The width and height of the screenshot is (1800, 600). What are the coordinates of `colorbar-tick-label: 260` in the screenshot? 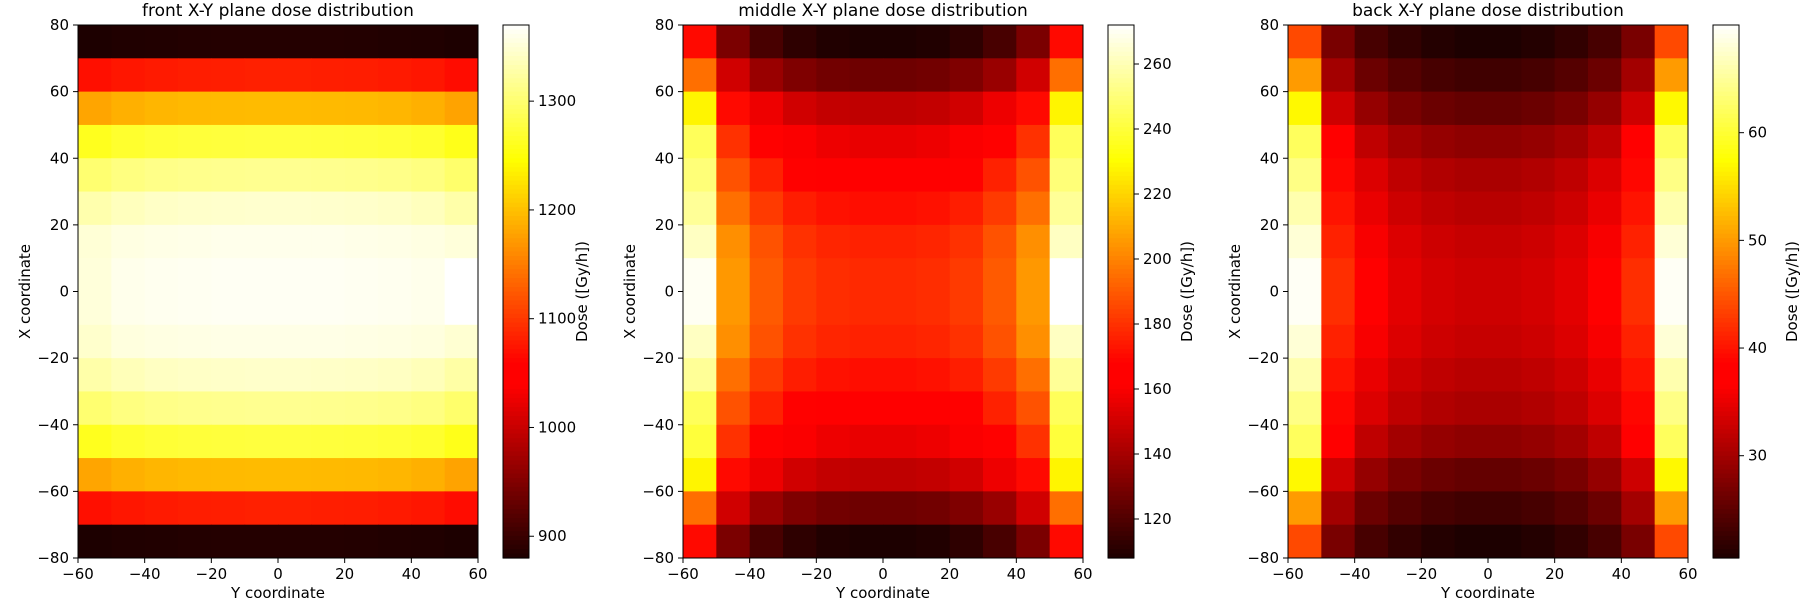 It's located at (1157, 64).